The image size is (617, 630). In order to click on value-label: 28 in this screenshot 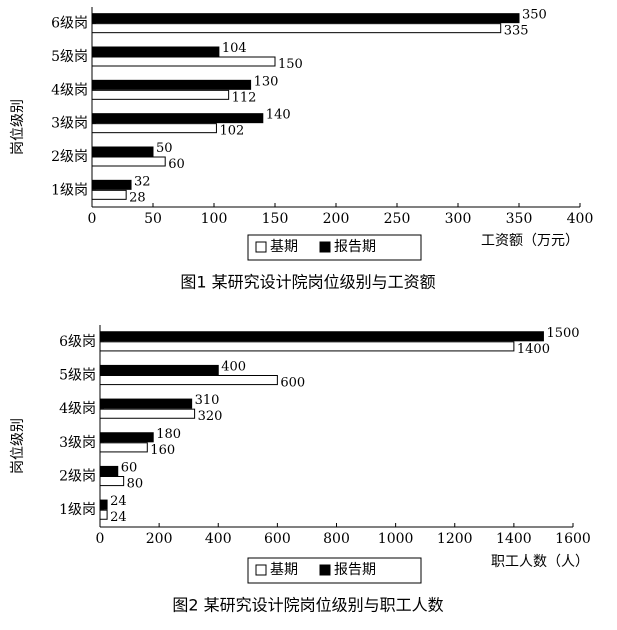, I will do `click(137, 197)`.